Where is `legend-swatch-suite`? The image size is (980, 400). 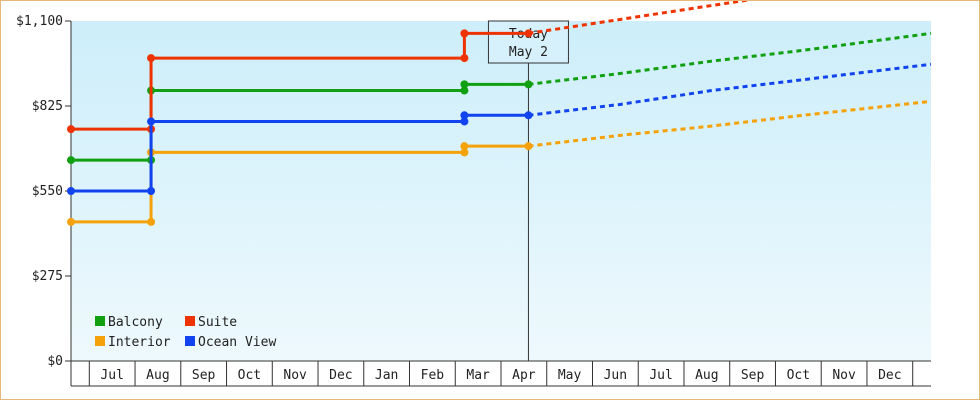
legend-swatch-suite is located at coordinates (190, 321).